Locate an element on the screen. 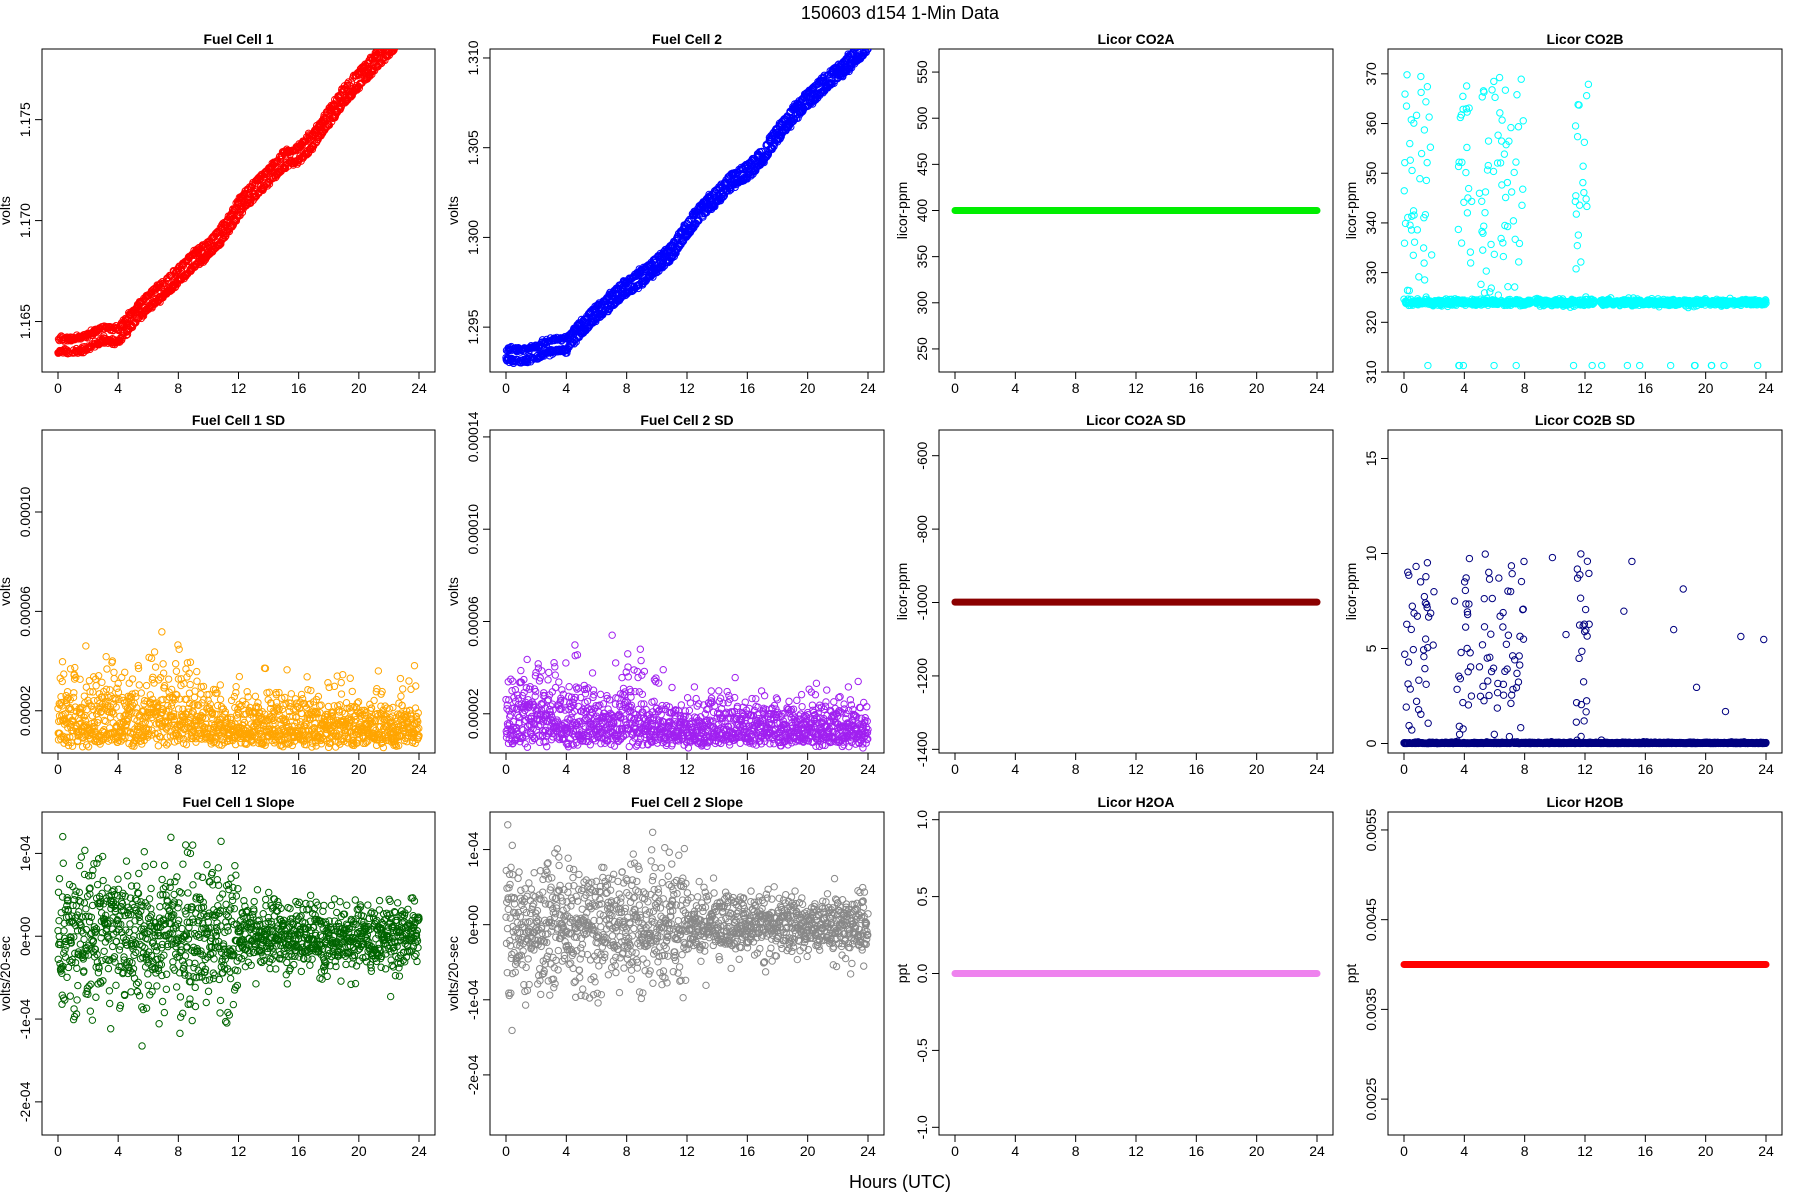 Image resolution: width=1800 pixels, height=1200 pixels. x-tick-label: 8 is located at coordinates (1076, 388).